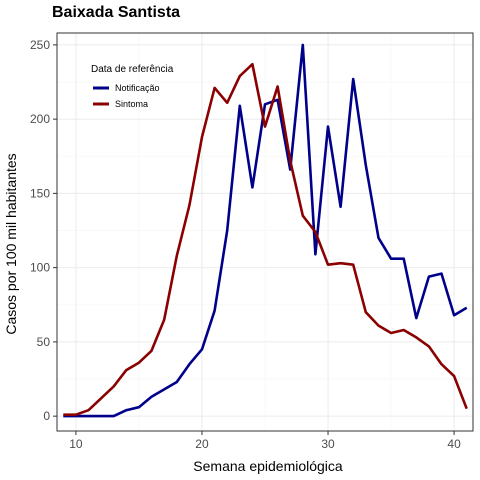 The image size is (480, 480). I want to click on x-tick-label: 20, so click(202, 444).